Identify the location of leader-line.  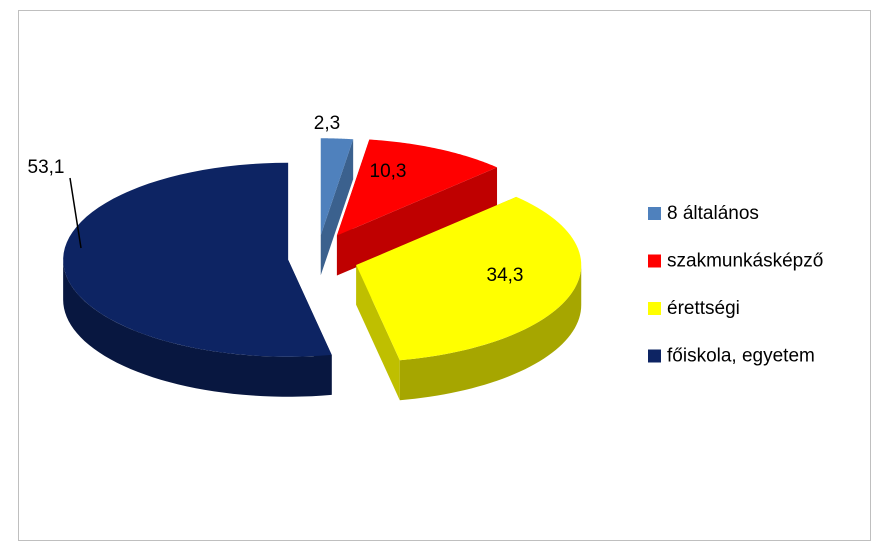
(75, 213).